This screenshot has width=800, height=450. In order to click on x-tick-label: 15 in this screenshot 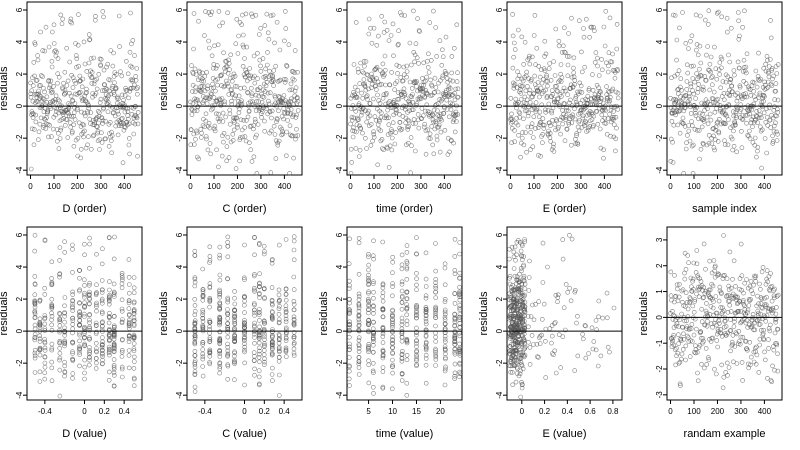, I will do `click(416, 411)`.